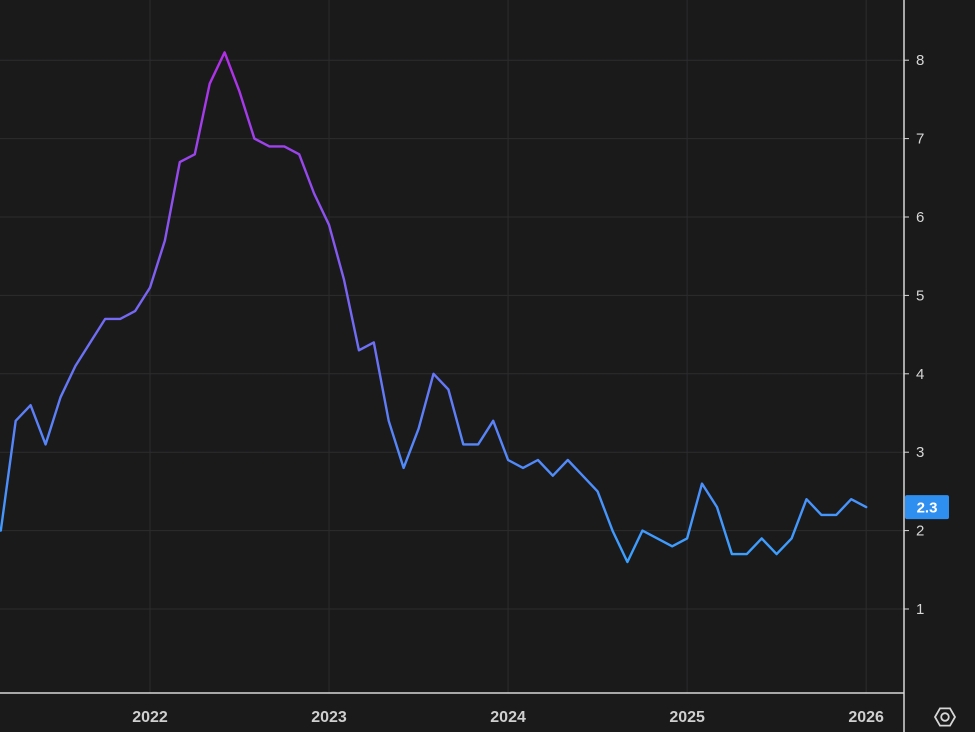  Describe the element at coordinates (687, 717) in the screenshot. I see `x-tick-label: 2025` at that location.